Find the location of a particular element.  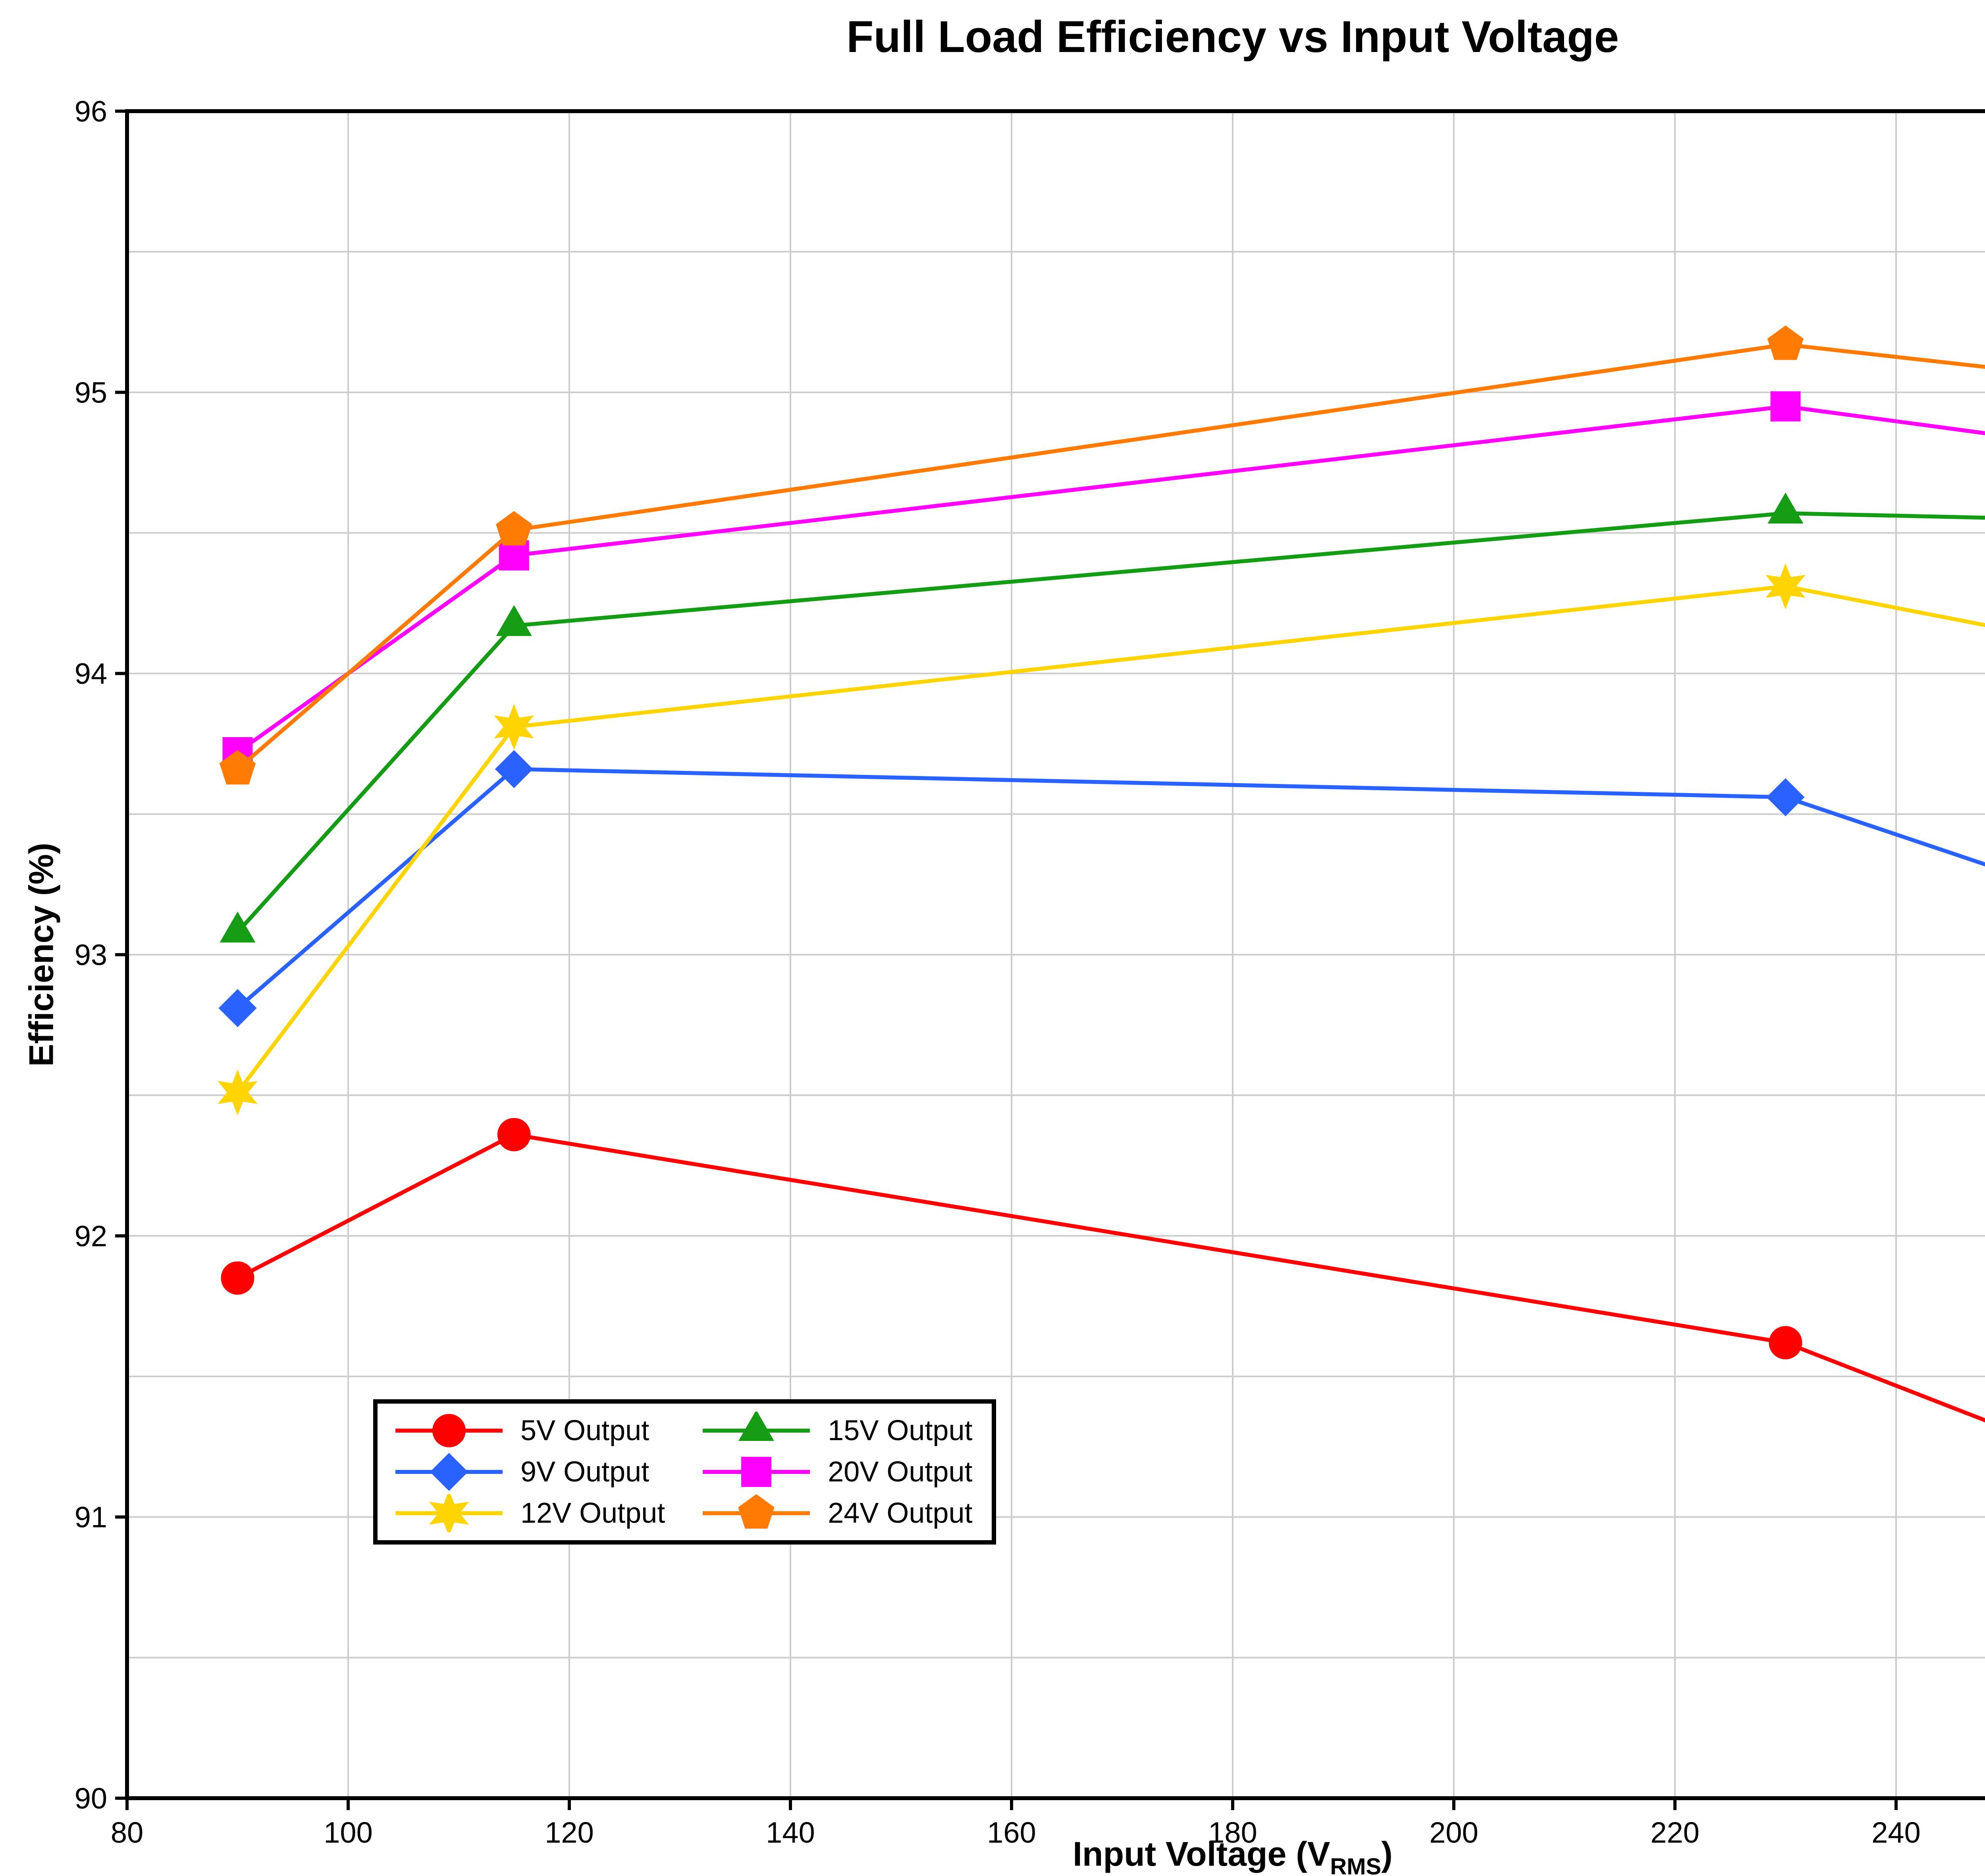

triangle-legend-marker-icon is located at coordinates (756, 1427).